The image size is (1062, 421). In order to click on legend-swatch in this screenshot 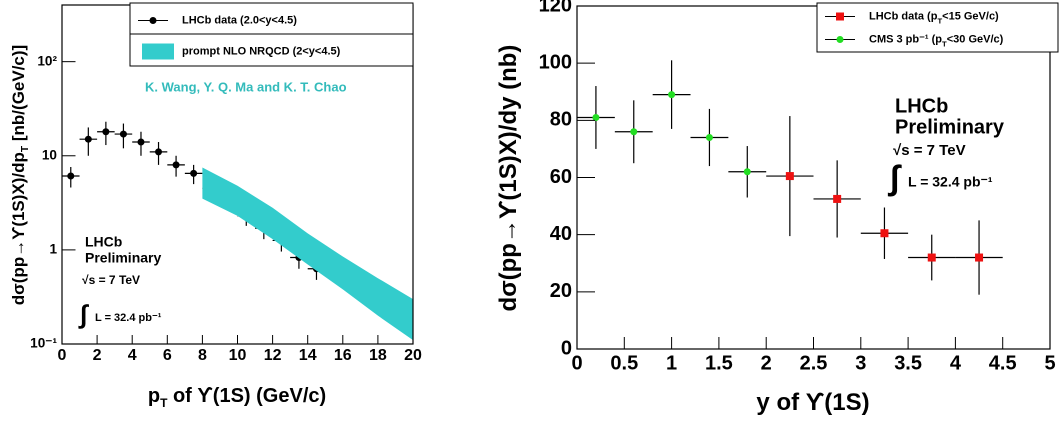, I will do `click(158, 51)`.